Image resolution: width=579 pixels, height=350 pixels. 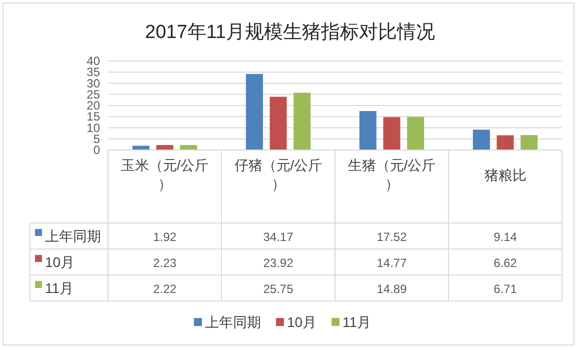 What do you see at coordinates (278, 289) in the screenshot?
I see `data-label: 25.75` at bounding box center [278, 289].